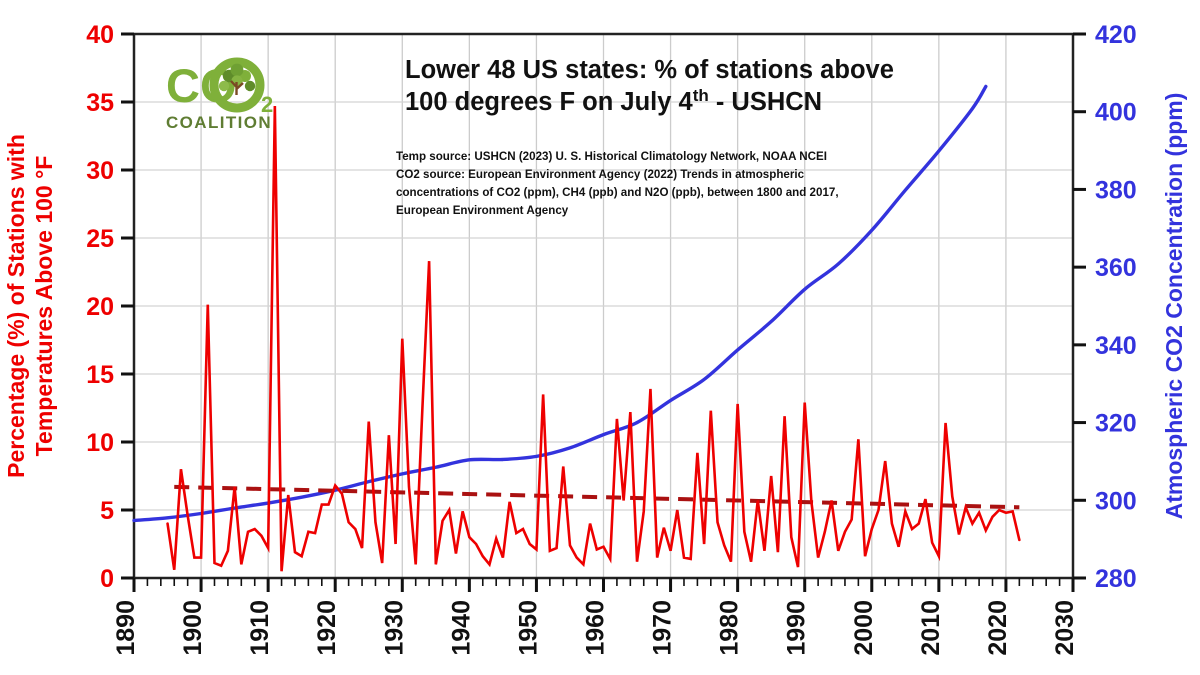  Describe the element at coordinates (394, 628) in the screenshot. I see `x-tick-label: 1930` at that location.